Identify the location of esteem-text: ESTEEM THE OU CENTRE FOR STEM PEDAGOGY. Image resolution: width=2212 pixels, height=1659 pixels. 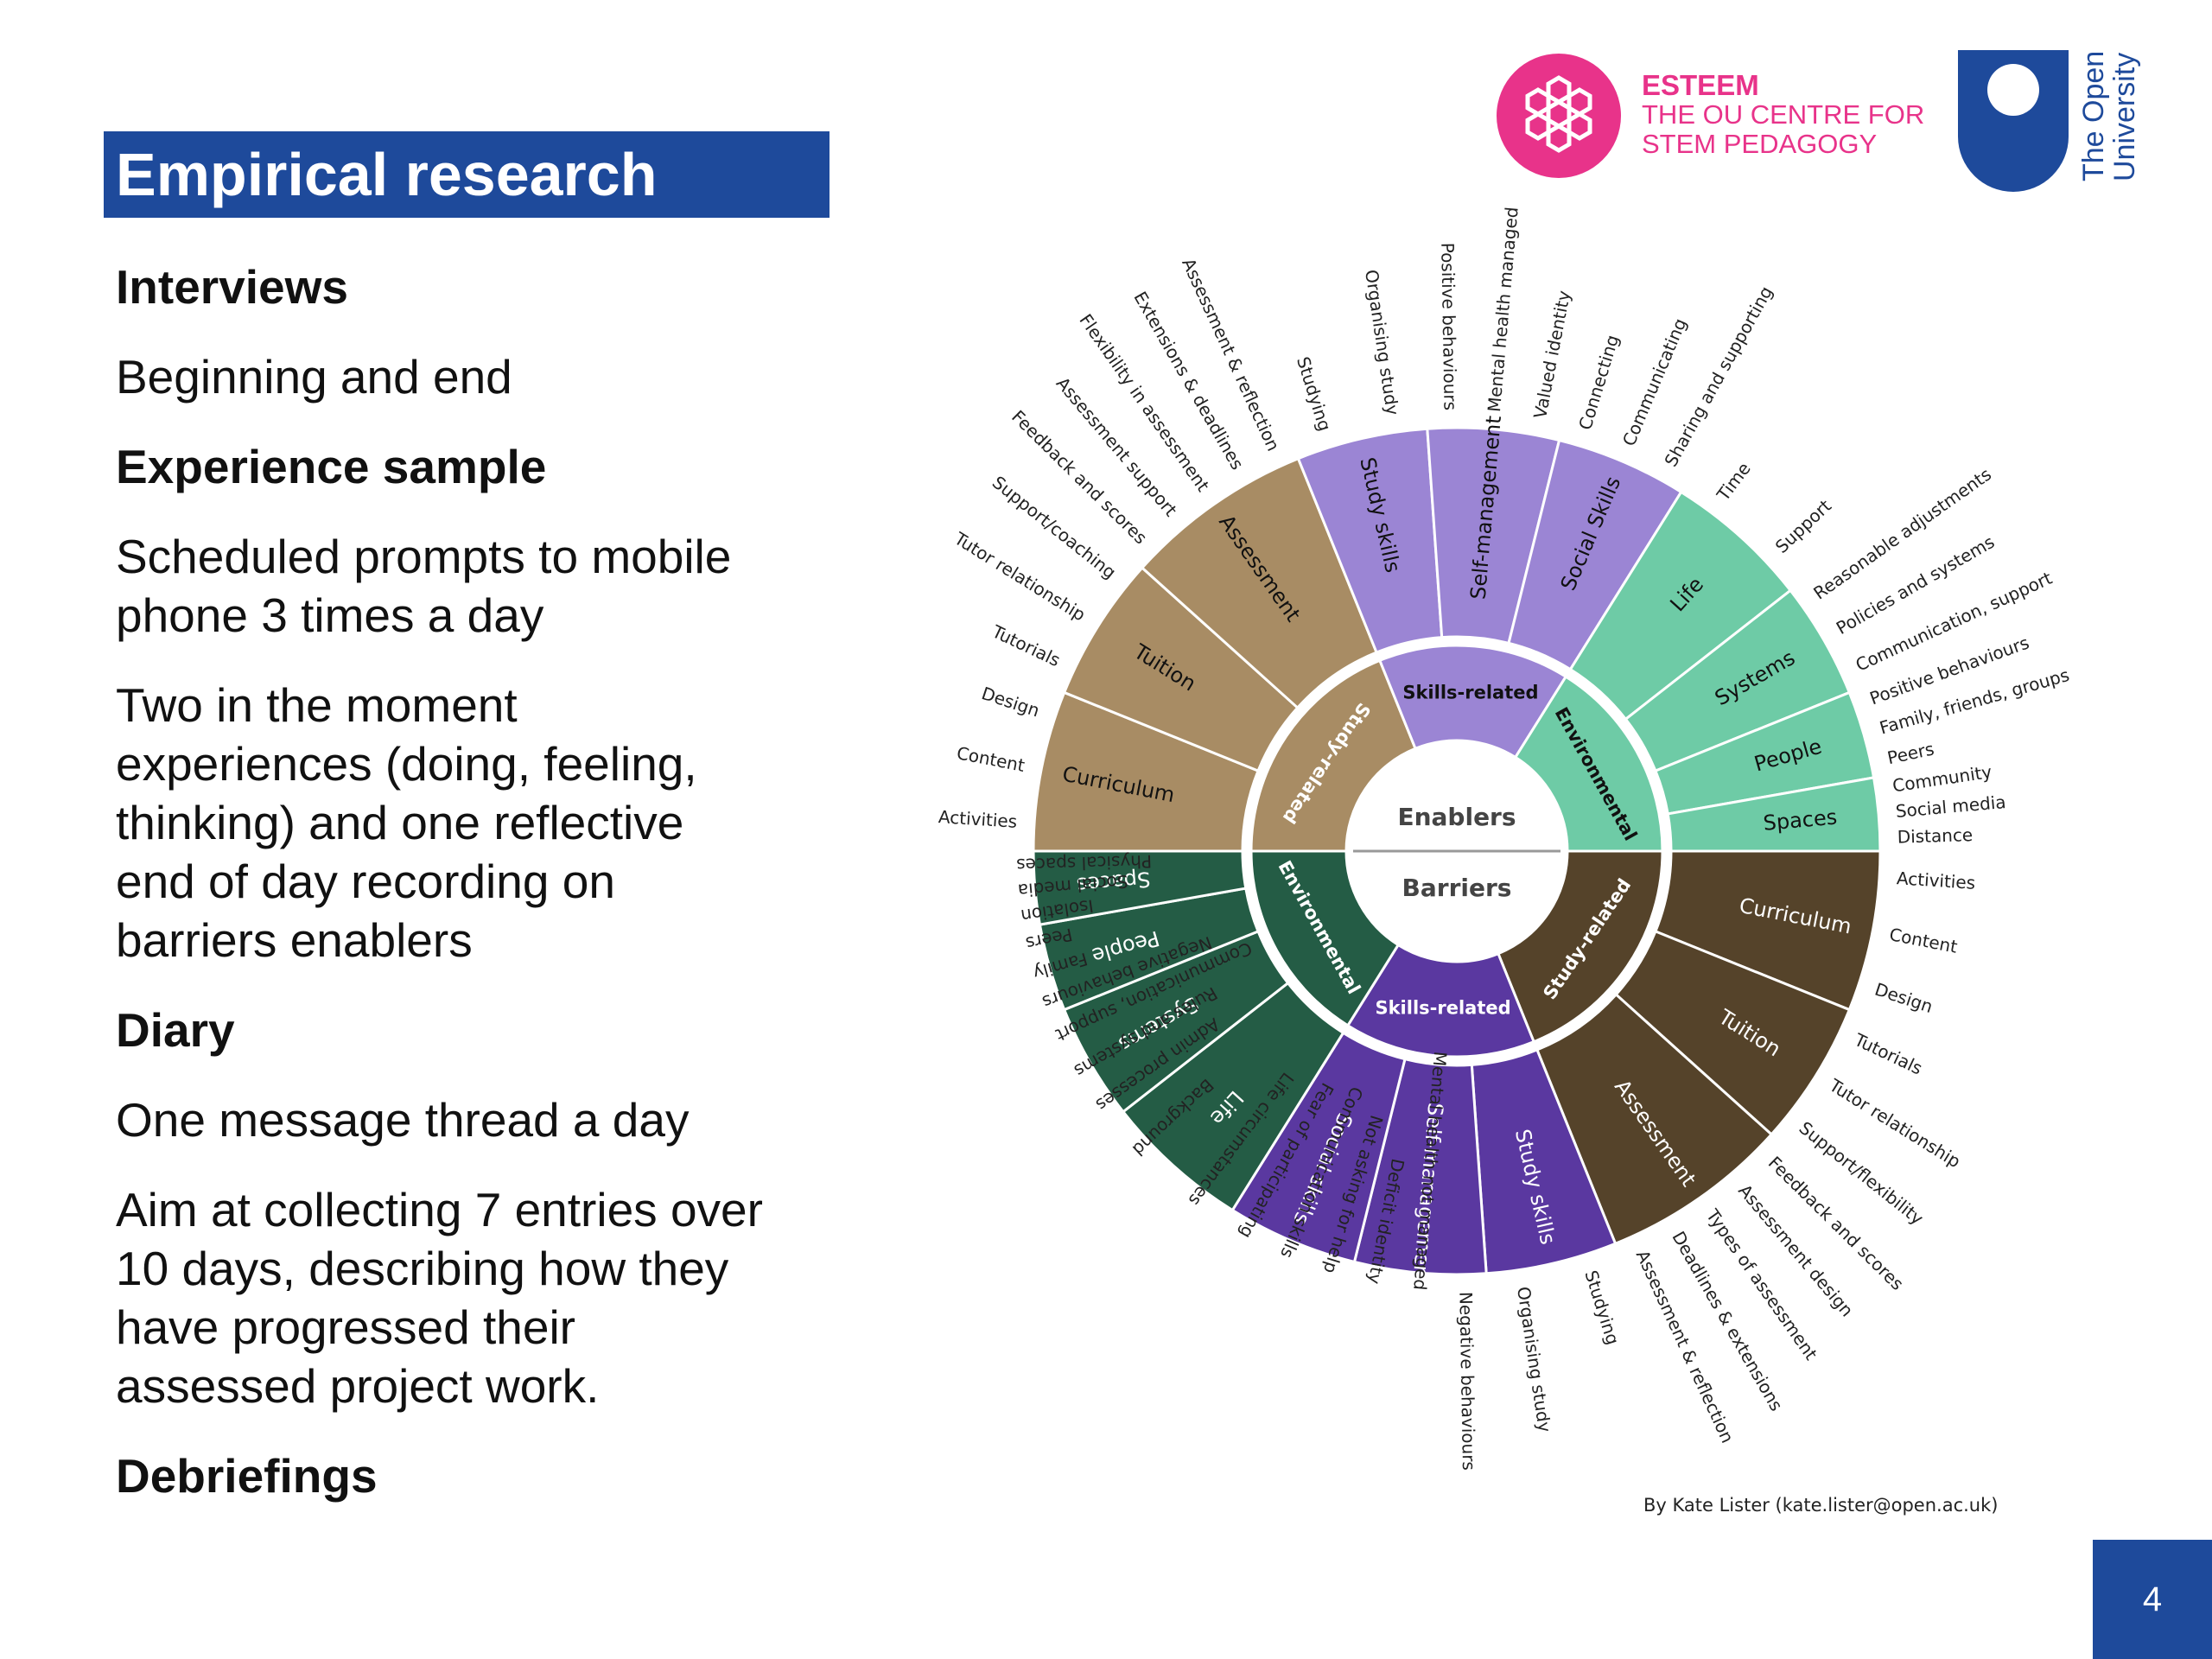
(1783, 115).